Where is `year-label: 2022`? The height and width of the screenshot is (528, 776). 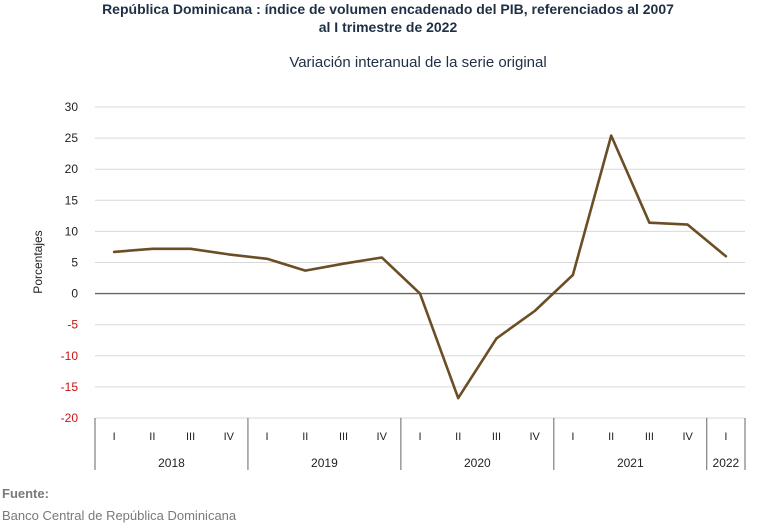
year-label: 2022 is located at coordinates (726, 463).